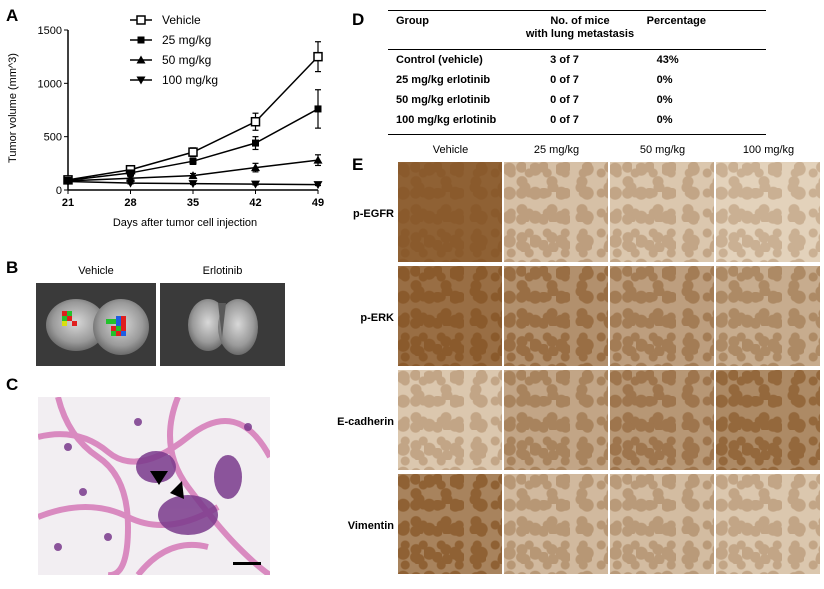 Image resolution: width=824 pixels, height=589 pixels. Describe the element at coordinates (443, 100) in the screenshot. I see `cell-group: 50 mg/kg erlotinib` at that location.